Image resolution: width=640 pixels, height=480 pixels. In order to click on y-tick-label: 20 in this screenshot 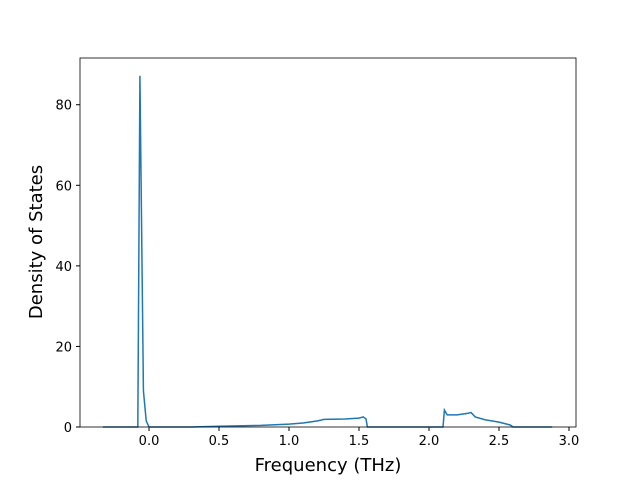, I will do `click(63, 347)`.